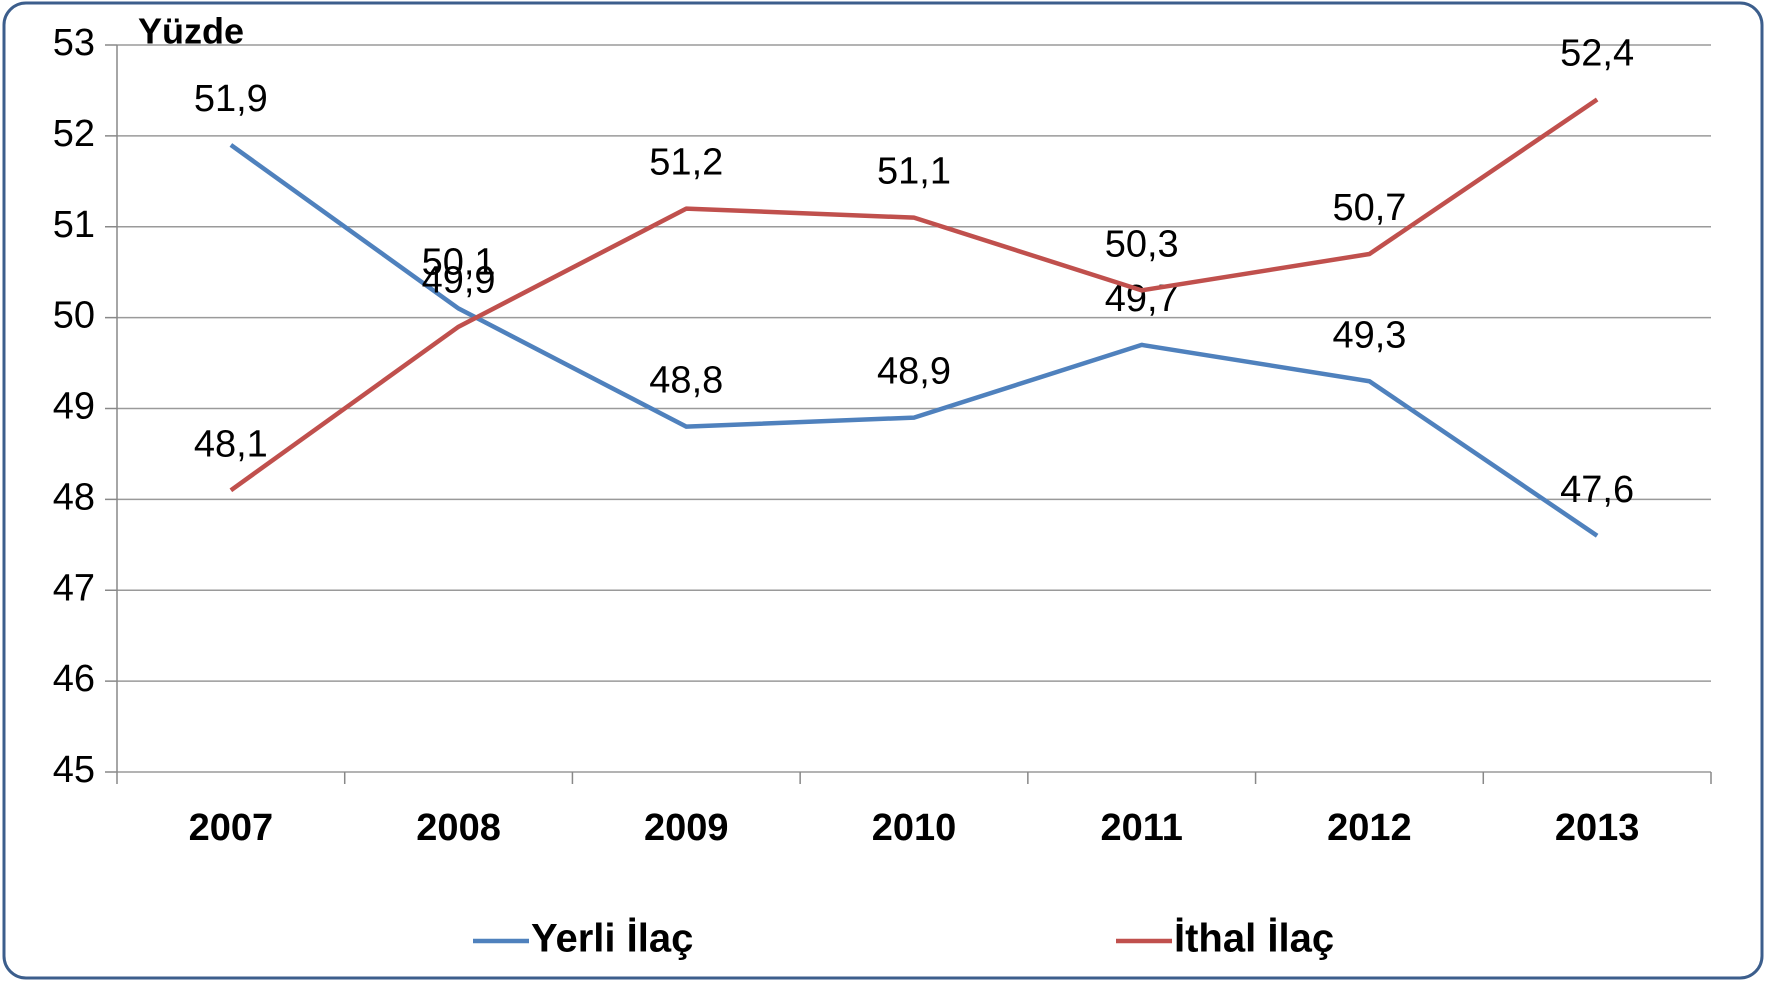  I want to click on data-label: 48,9, so click(914, 372).